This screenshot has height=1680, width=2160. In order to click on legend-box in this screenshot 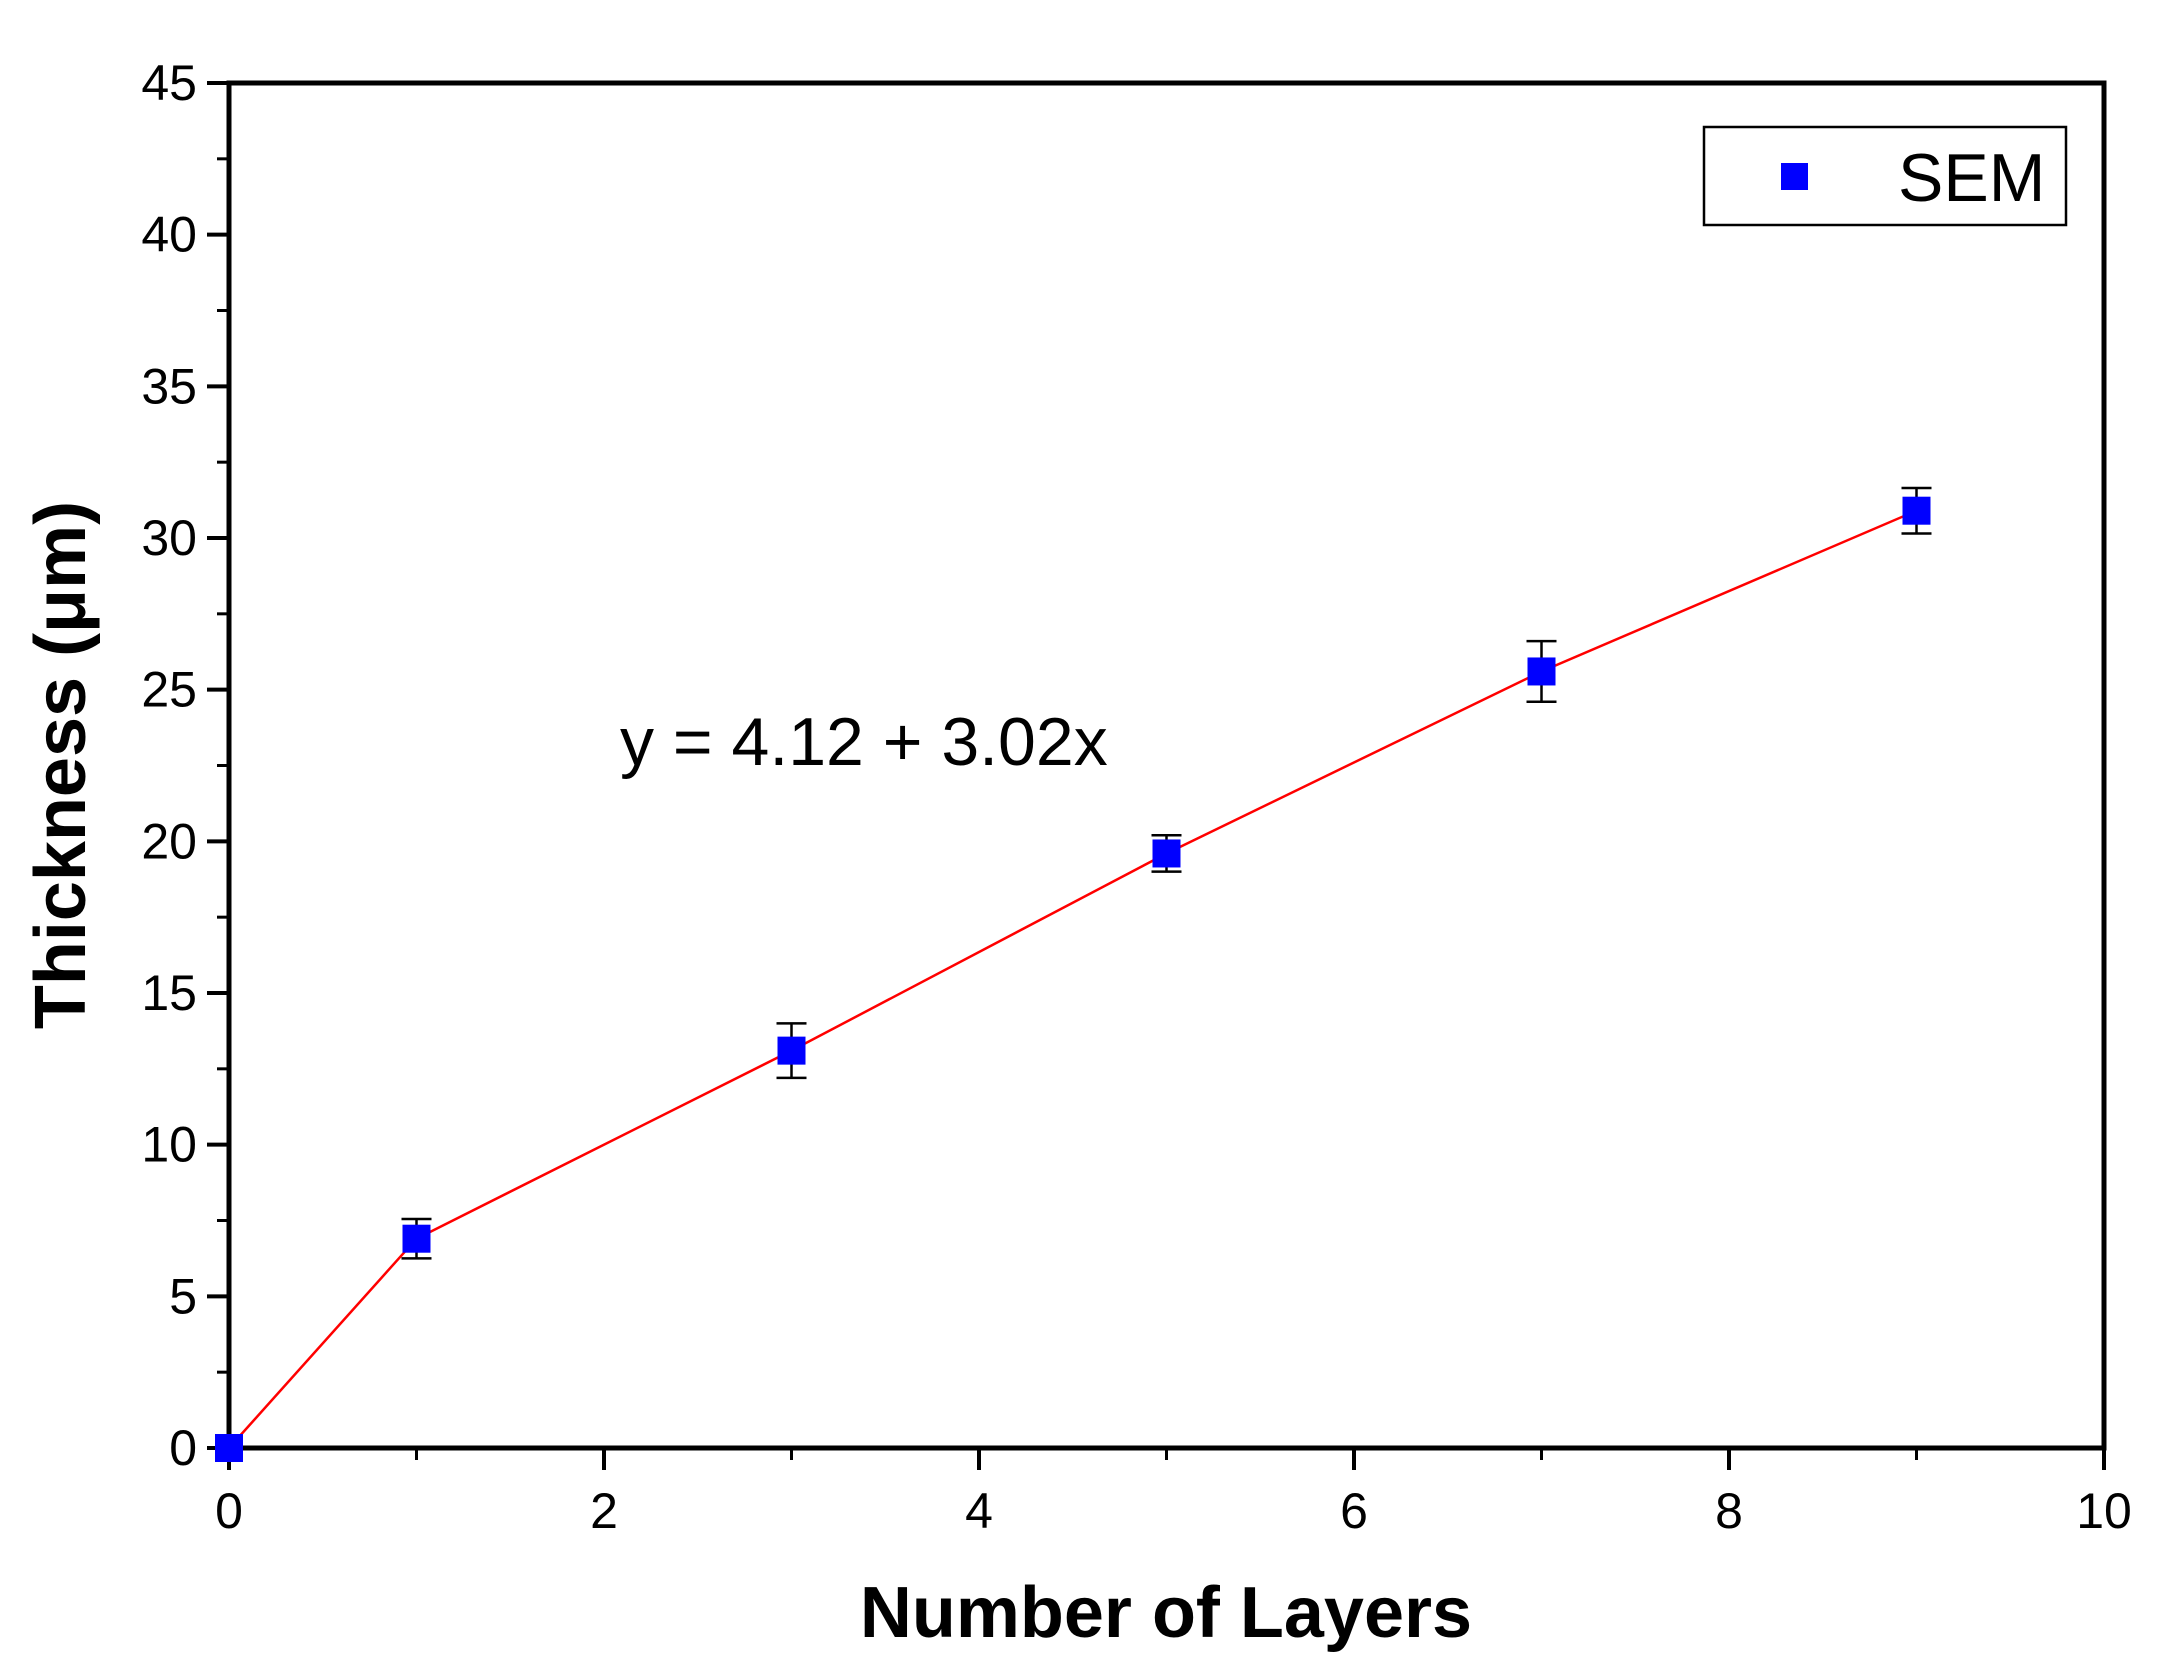, I will do `click(1885, 176)`.